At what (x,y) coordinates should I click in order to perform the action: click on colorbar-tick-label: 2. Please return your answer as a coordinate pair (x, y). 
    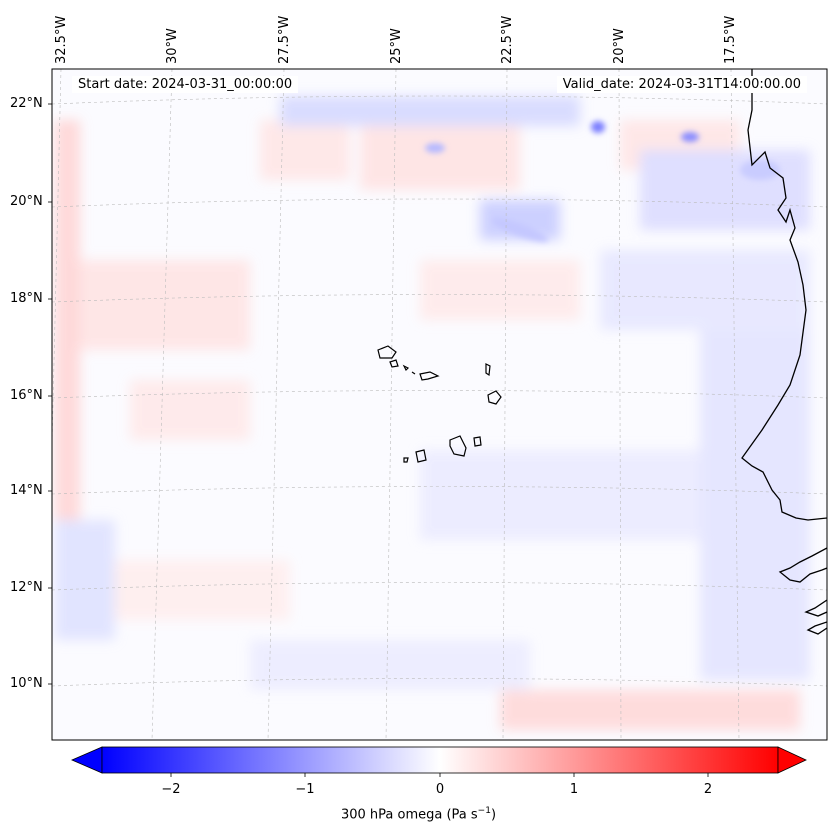
    Looking at the image, I should click on (708, 789).